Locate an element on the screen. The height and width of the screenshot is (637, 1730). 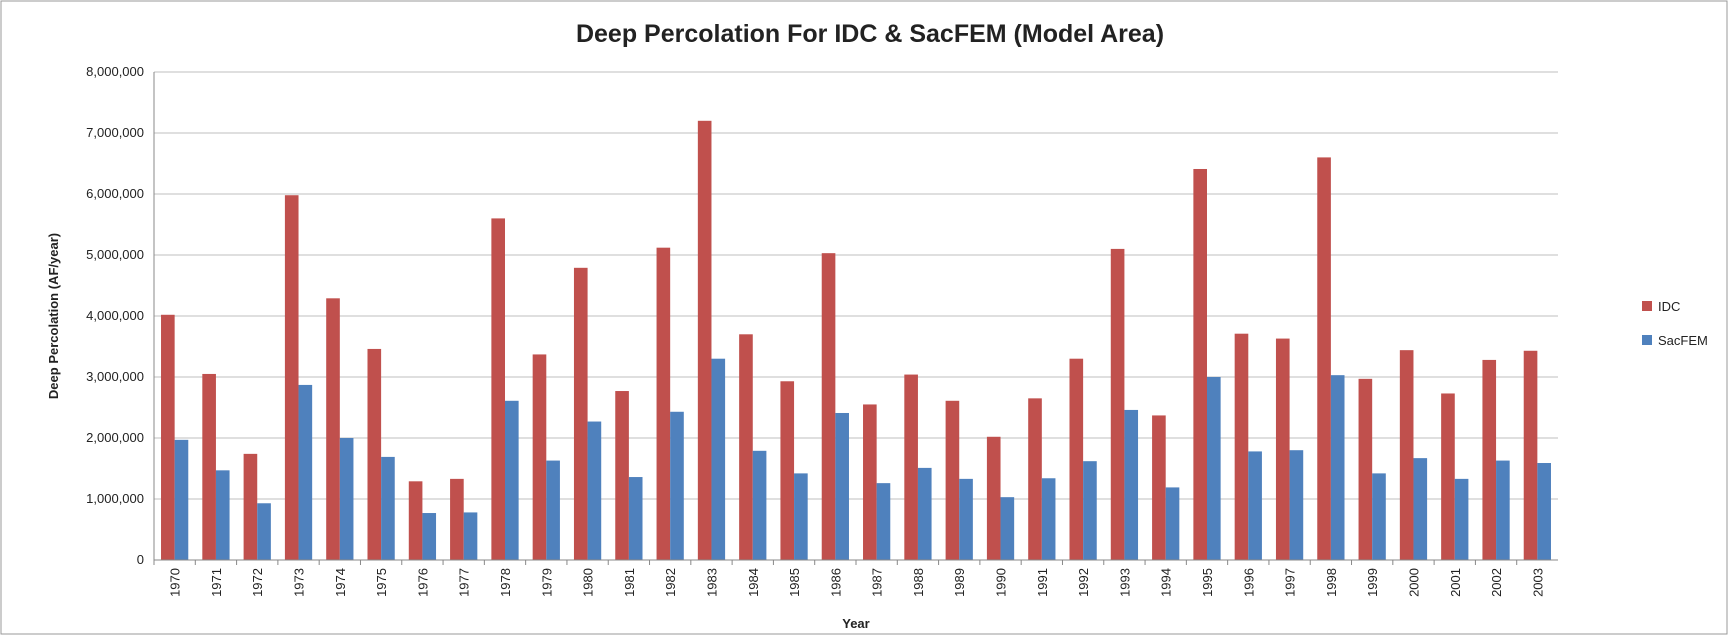
x-tick-label: 1995 is located at coordinates (1207, 582).